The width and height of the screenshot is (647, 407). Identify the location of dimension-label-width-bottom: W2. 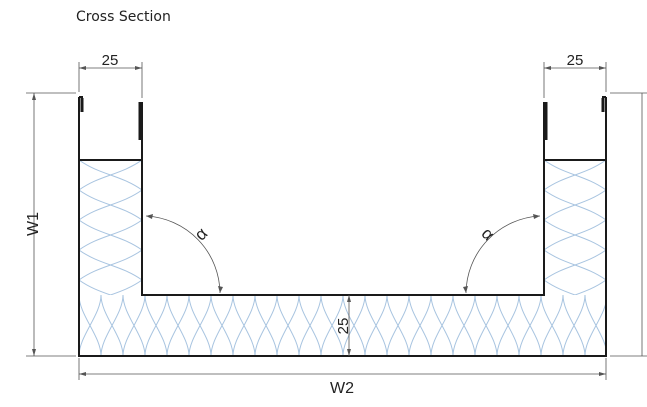
(342, 388).